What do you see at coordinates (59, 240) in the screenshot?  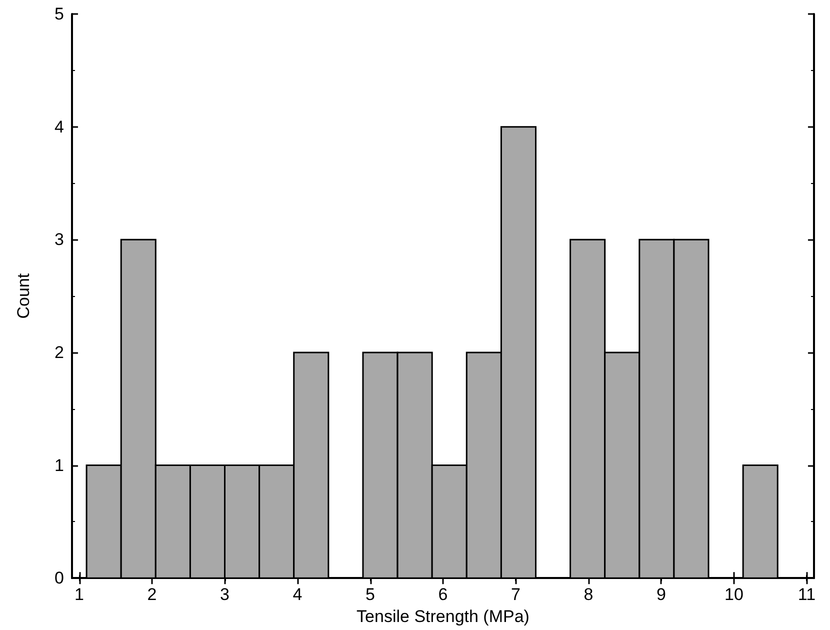 I see `y-tick-label: 3` at bounding box center [59, 240].